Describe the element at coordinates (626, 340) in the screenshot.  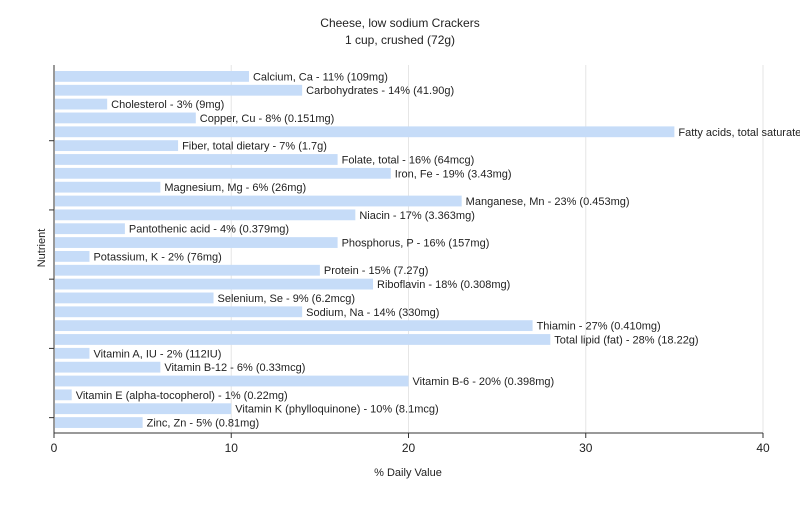
I see `bar-label: Total lipid (fat) - 28% (18.22g)` at that location.